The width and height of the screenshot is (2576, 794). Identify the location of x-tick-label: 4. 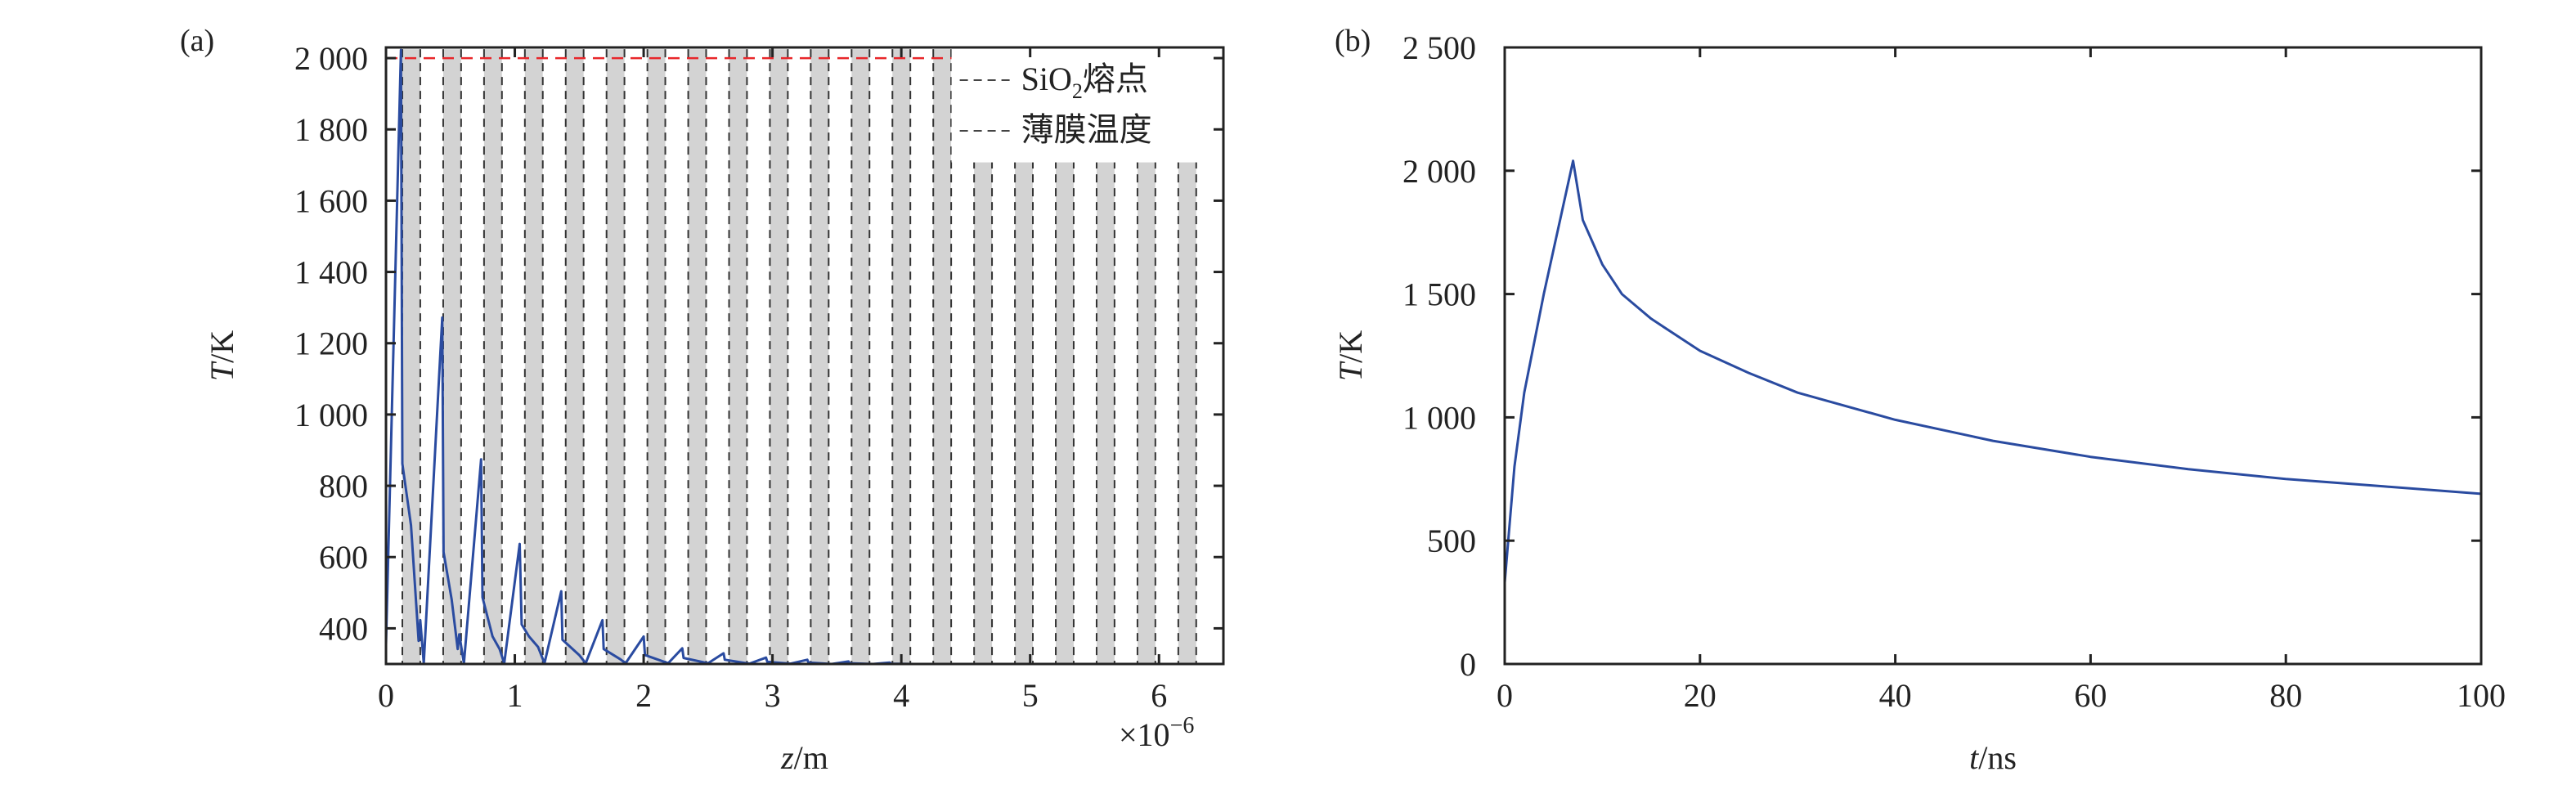
(901, 695).